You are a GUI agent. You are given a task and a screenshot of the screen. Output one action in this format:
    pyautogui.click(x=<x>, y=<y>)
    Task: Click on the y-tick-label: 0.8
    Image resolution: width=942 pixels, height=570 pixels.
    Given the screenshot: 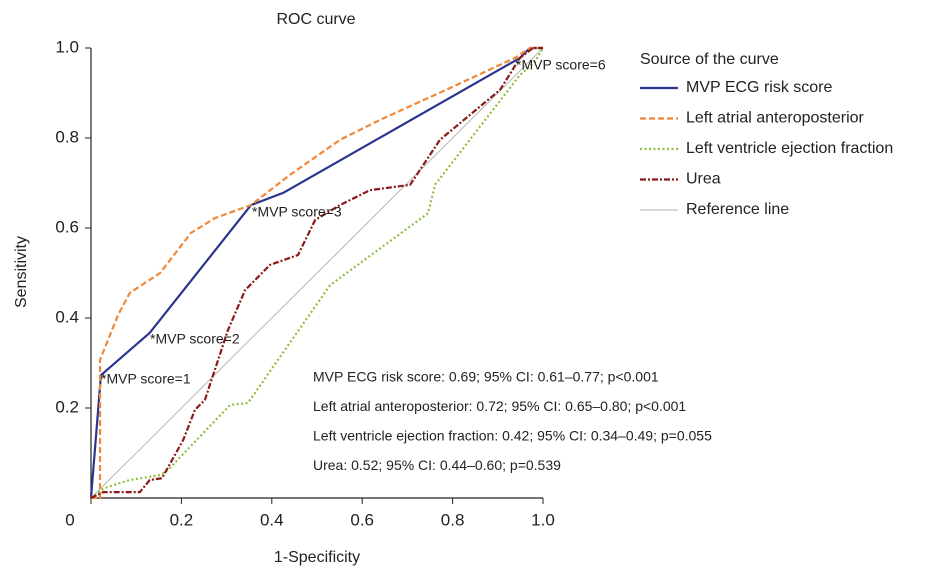 What is the action you would take?
    pyautogui.click(x=67, y=136)
    